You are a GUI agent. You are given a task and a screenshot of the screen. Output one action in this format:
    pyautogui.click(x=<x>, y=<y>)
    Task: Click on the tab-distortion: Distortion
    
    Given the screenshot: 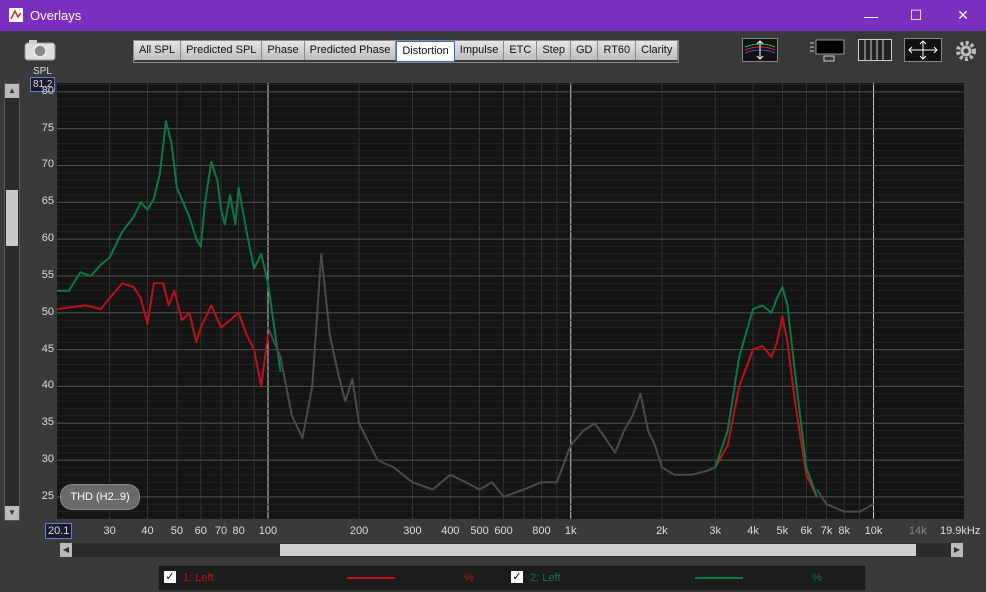 What is the action you would take?
    pyautogui.click(x=425, y=51)
    